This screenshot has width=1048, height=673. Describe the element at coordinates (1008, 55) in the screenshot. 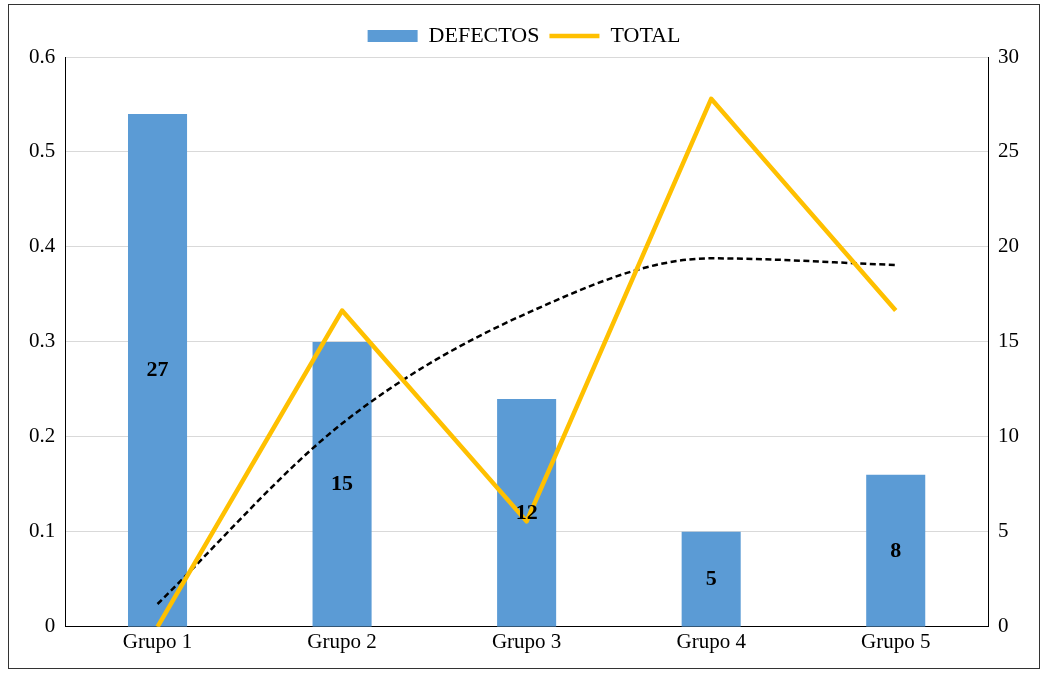

I see `y2-tick-label: 30` at that location.